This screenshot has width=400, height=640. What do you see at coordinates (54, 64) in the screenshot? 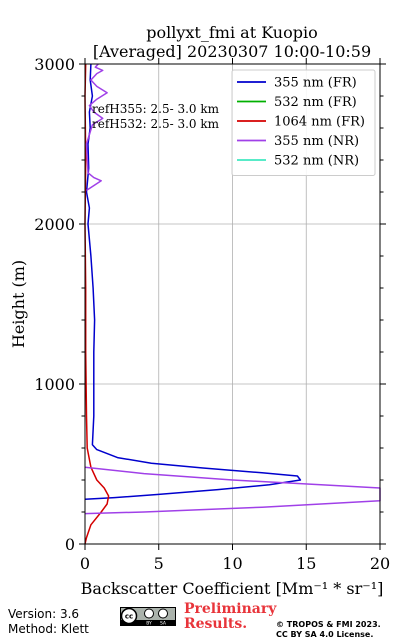
I see `y-tick-label-3: 3000` at bounding box center [54, 64].